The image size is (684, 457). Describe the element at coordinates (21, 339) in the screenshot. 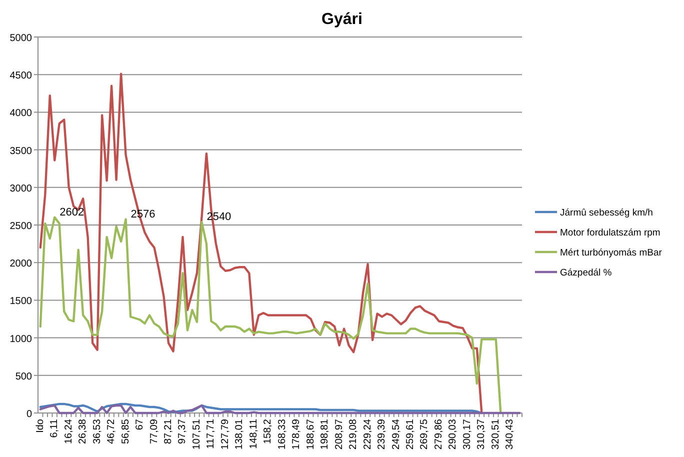

I see `y-tick-label: 1000` at that location.